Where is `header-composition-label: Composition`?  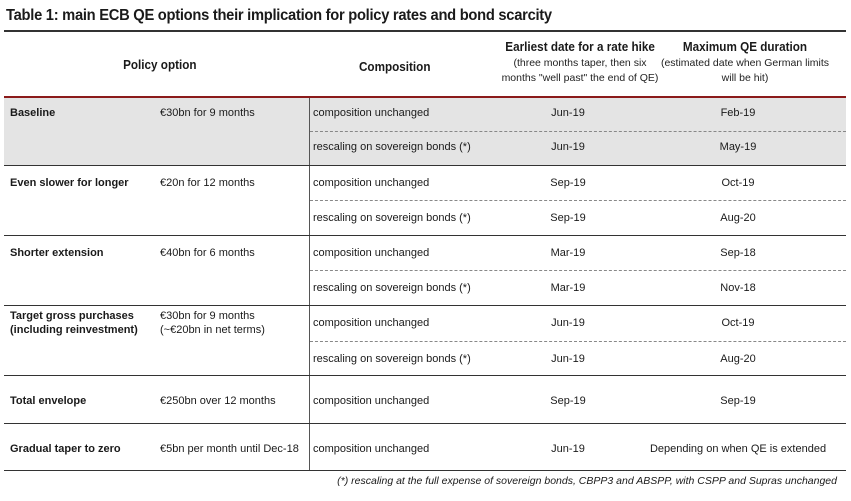
header-composition-label: Composition is located at coordinates (395, 66).